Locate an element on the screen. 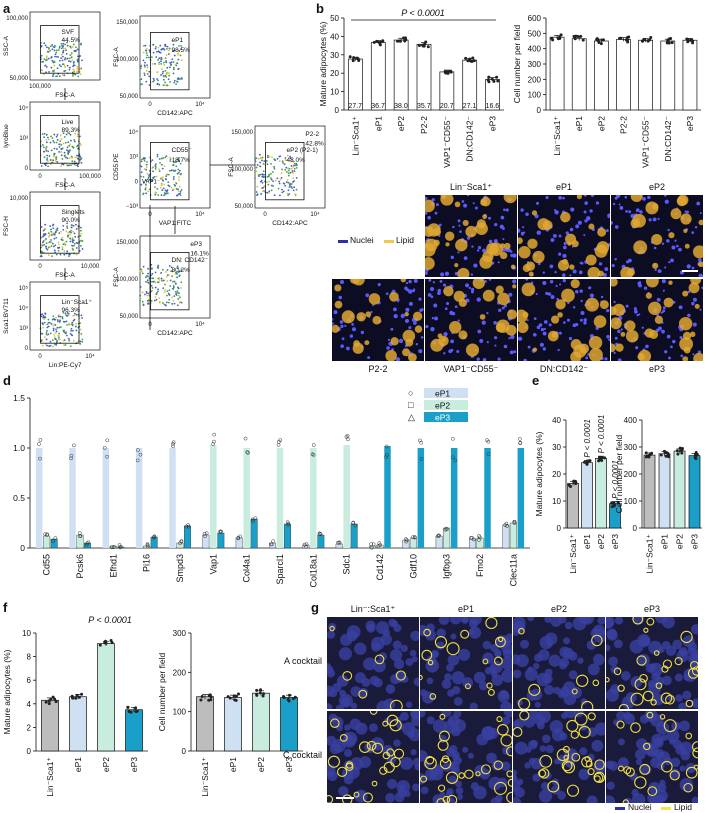  legend-label: Lipid is located at coordinates (683, 807).